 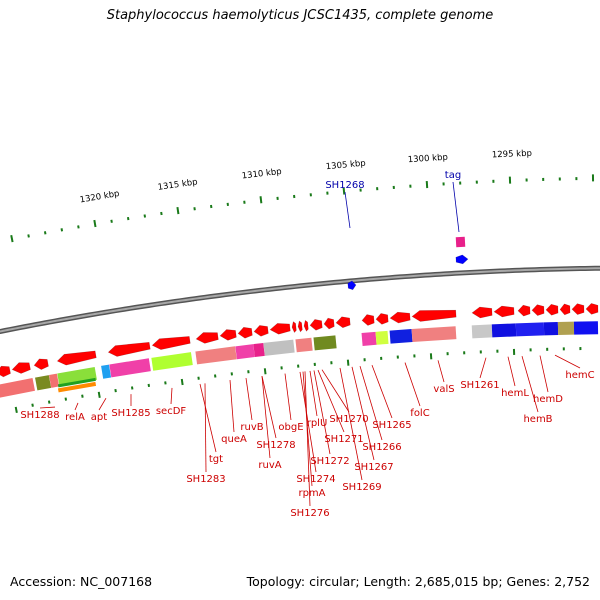 I want to click on gene-label: folC, so click(x=419, y=413).